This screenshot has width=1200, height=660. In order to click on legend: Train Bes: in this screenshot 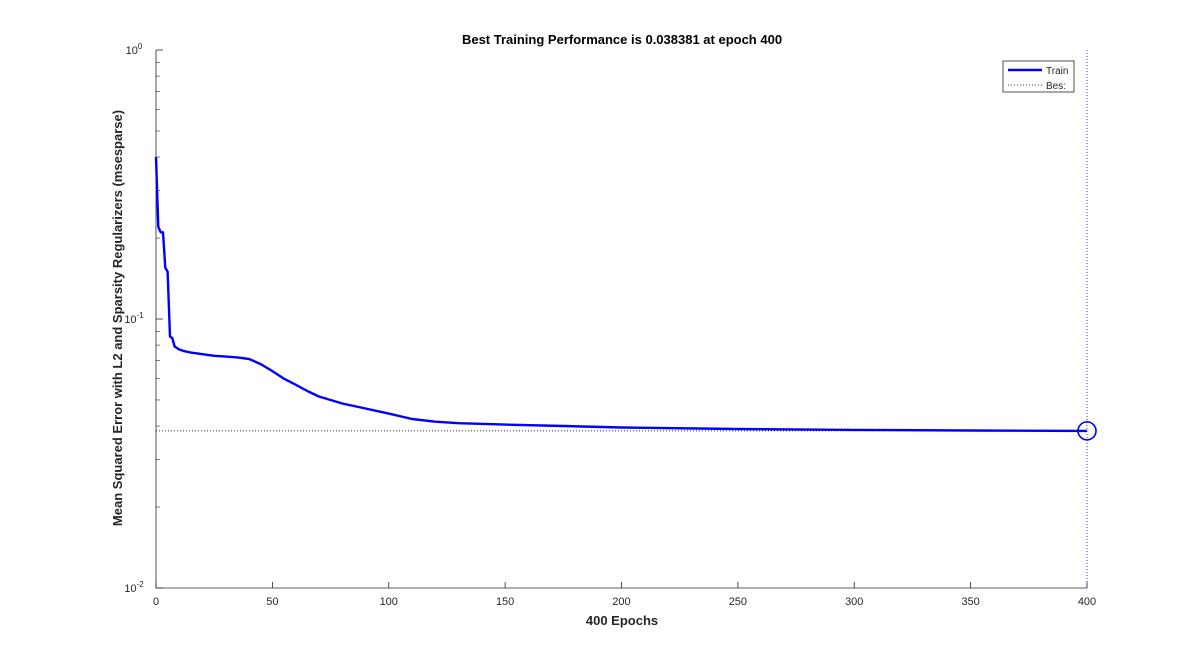, I will do `click(1038, 76)`.